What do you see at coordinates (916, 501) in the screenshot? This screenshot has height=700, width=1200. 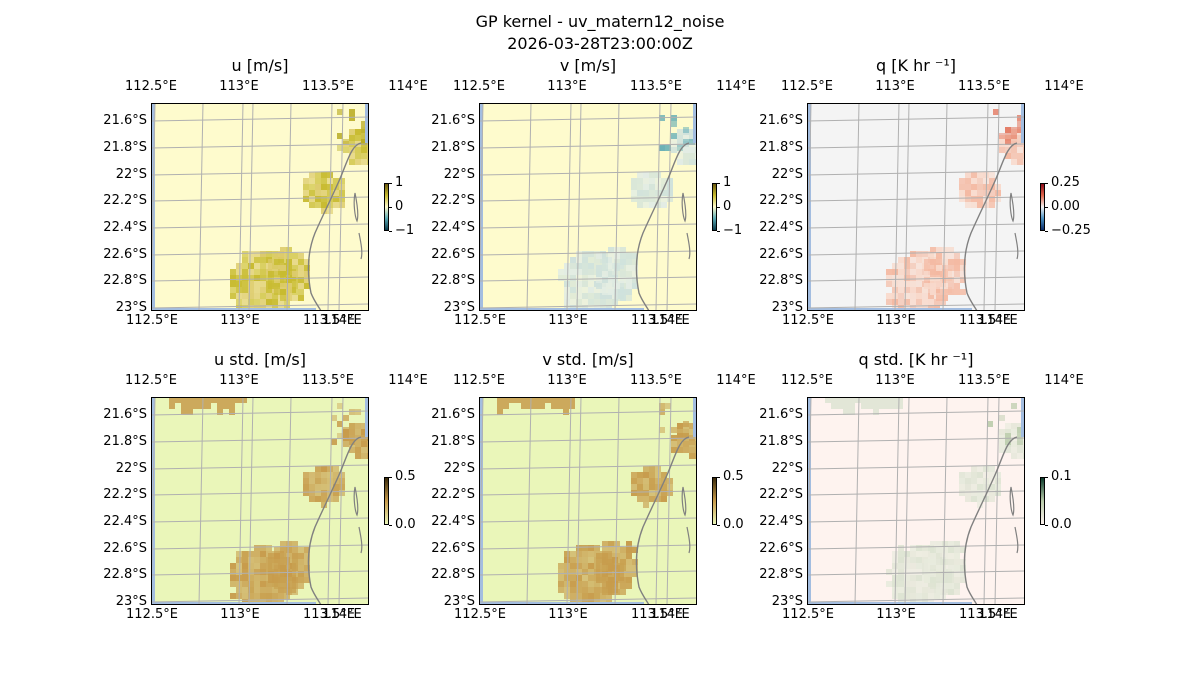 I see `map-q_std` at bounding box center [916, 501].